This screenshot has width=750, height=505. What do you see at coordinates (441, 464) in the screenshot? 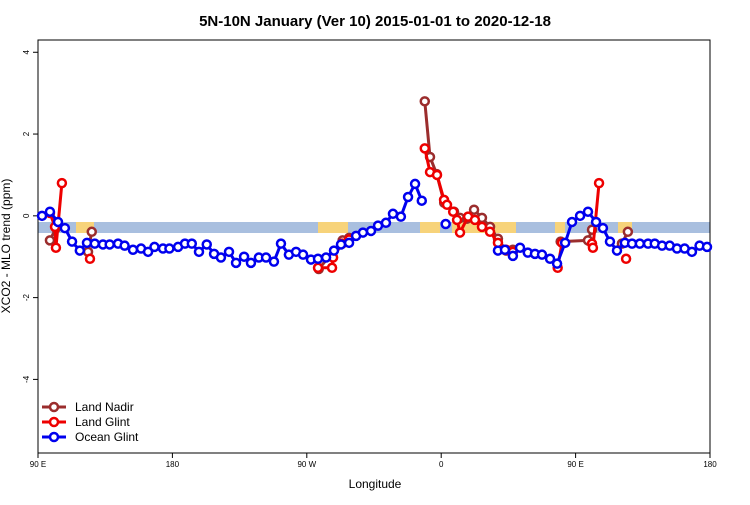
I see `x-tick-label: 0` at bounding box center [441, 464].